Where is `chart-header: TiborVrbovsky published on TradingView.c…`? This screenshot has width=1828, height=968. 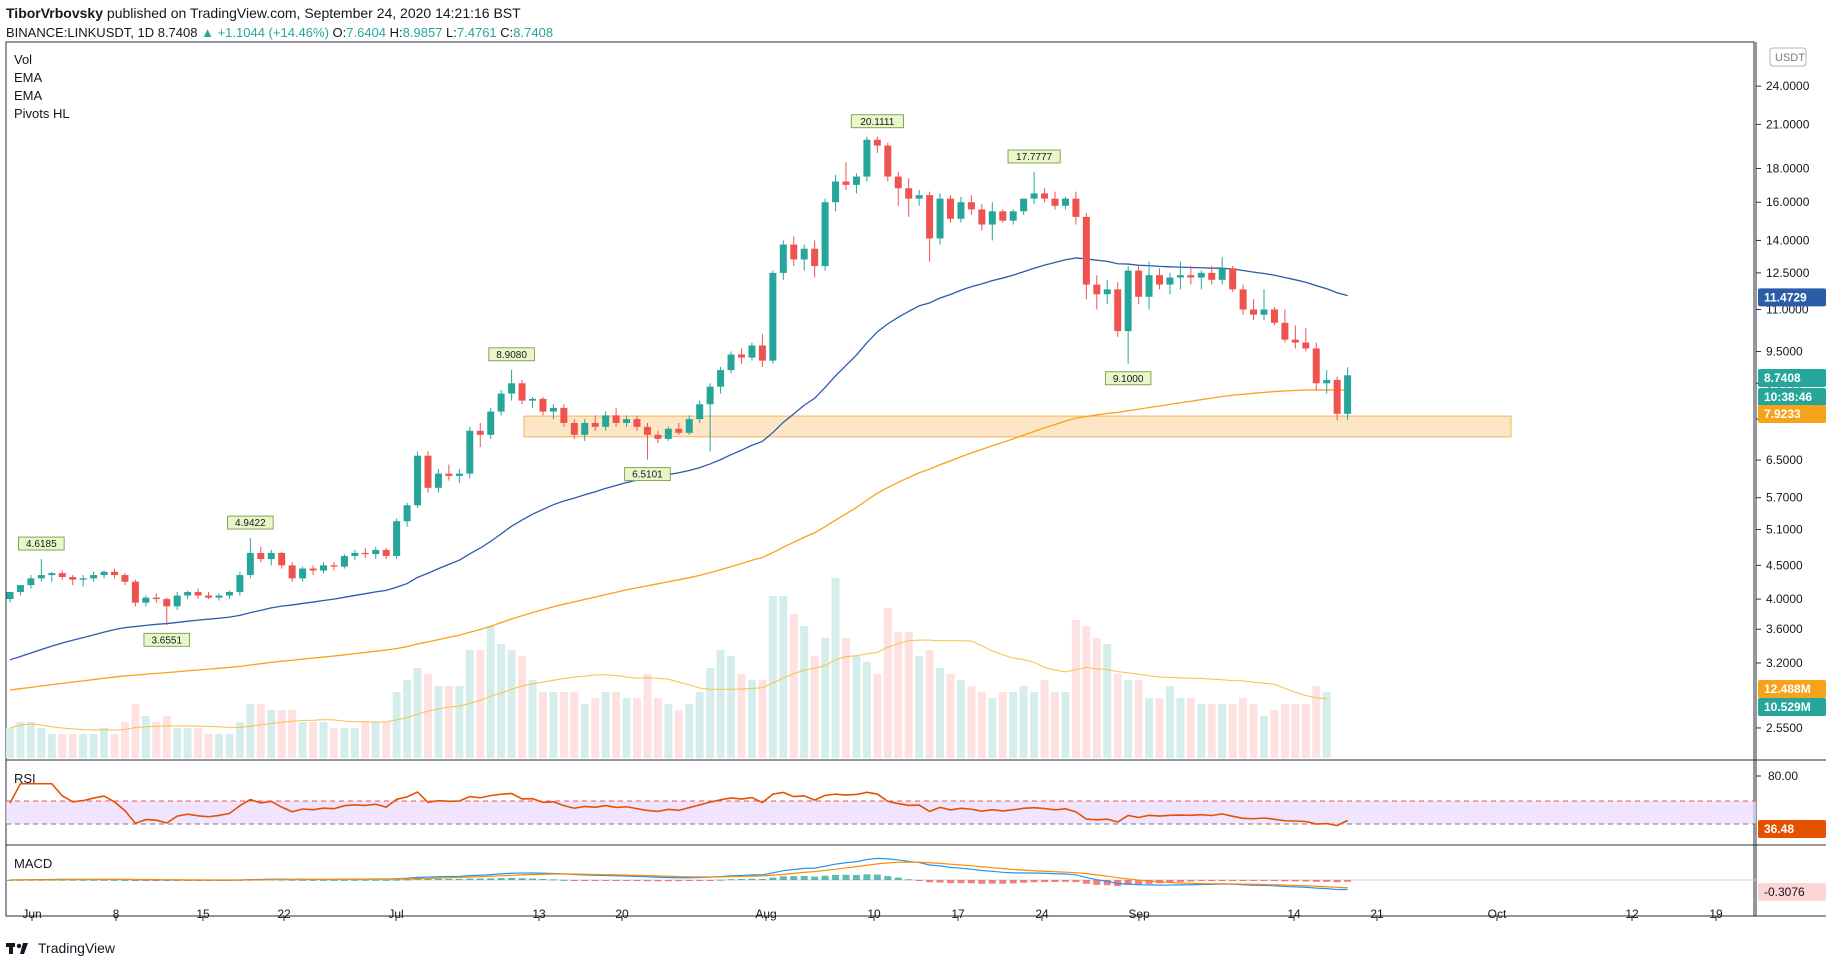
chart-header: TiborVrbovsky published on TradingView.c… is located at coordinates (279, 23).